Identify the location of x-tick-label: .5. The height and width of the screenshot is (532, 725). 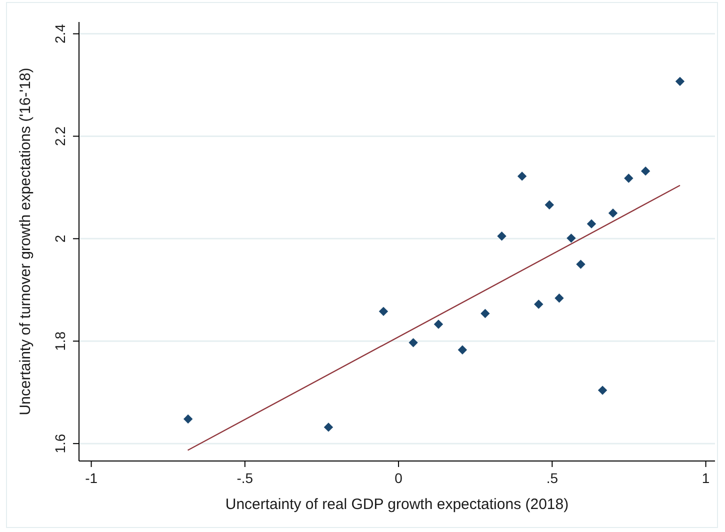
(552, 478).